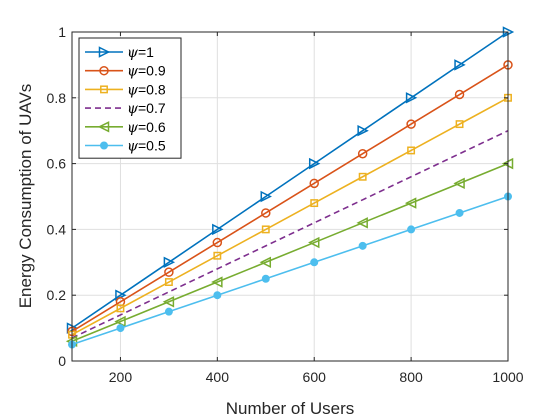 This screenshot has height=420, width=560. What do you see at coordinates (507, 377) in the screenshot?
I see `x-tick-label: 1000` at bounding box center [507, 377].